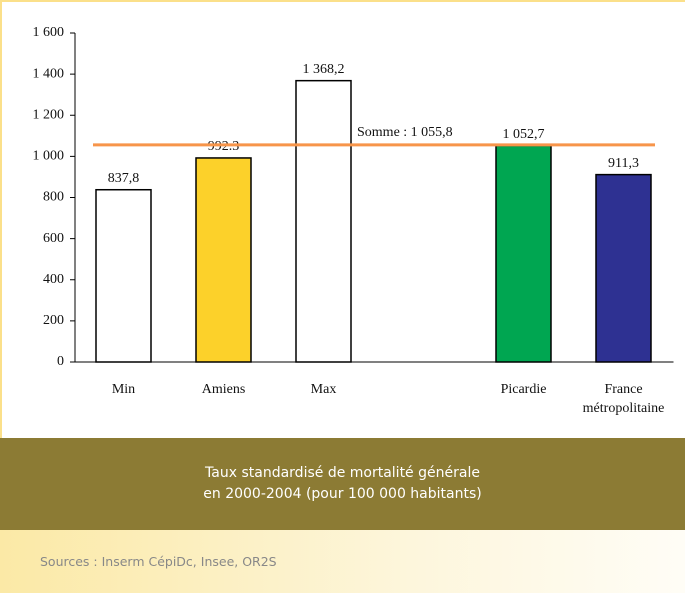  Describe the element at coordinates (60, 361) in the screenshot. I see `y-tick-label: 0` at that location.